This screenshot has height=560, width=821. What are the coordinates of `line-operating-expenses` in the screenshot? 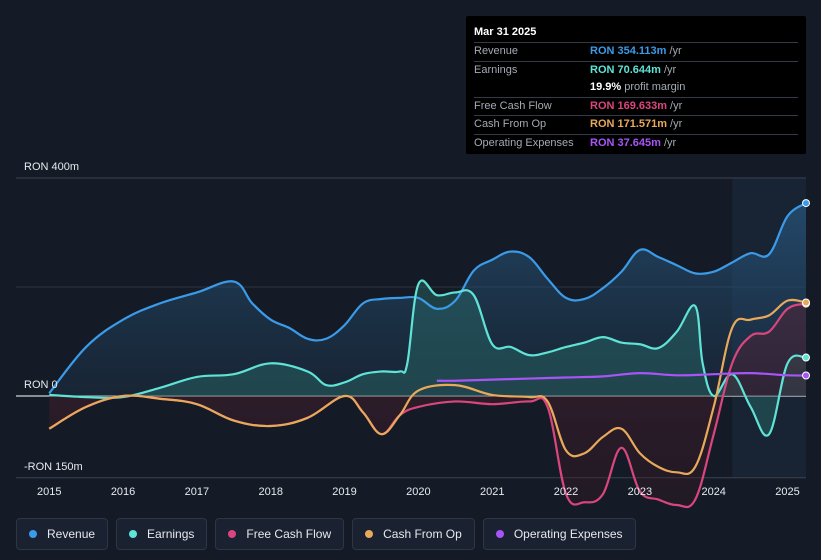 It's located at (621, 376).